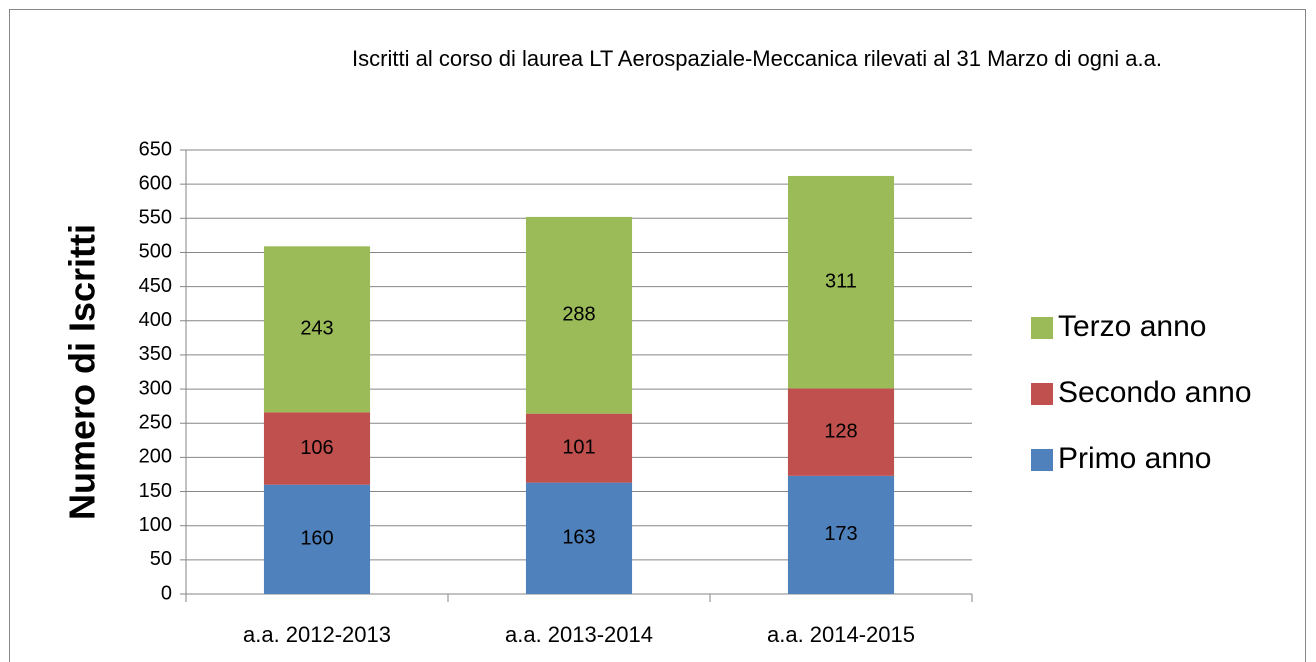  I want to click on y-axis-title: Numero di Iscritti, so click(82, 372).